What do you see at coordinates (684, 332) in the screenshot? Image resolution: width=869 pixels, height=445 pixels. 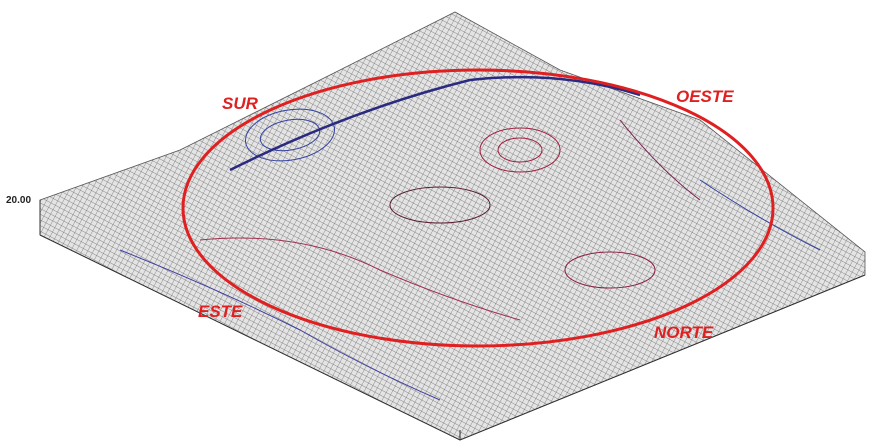 I see `annotation: NORTE` at bounding box center [684, 332].